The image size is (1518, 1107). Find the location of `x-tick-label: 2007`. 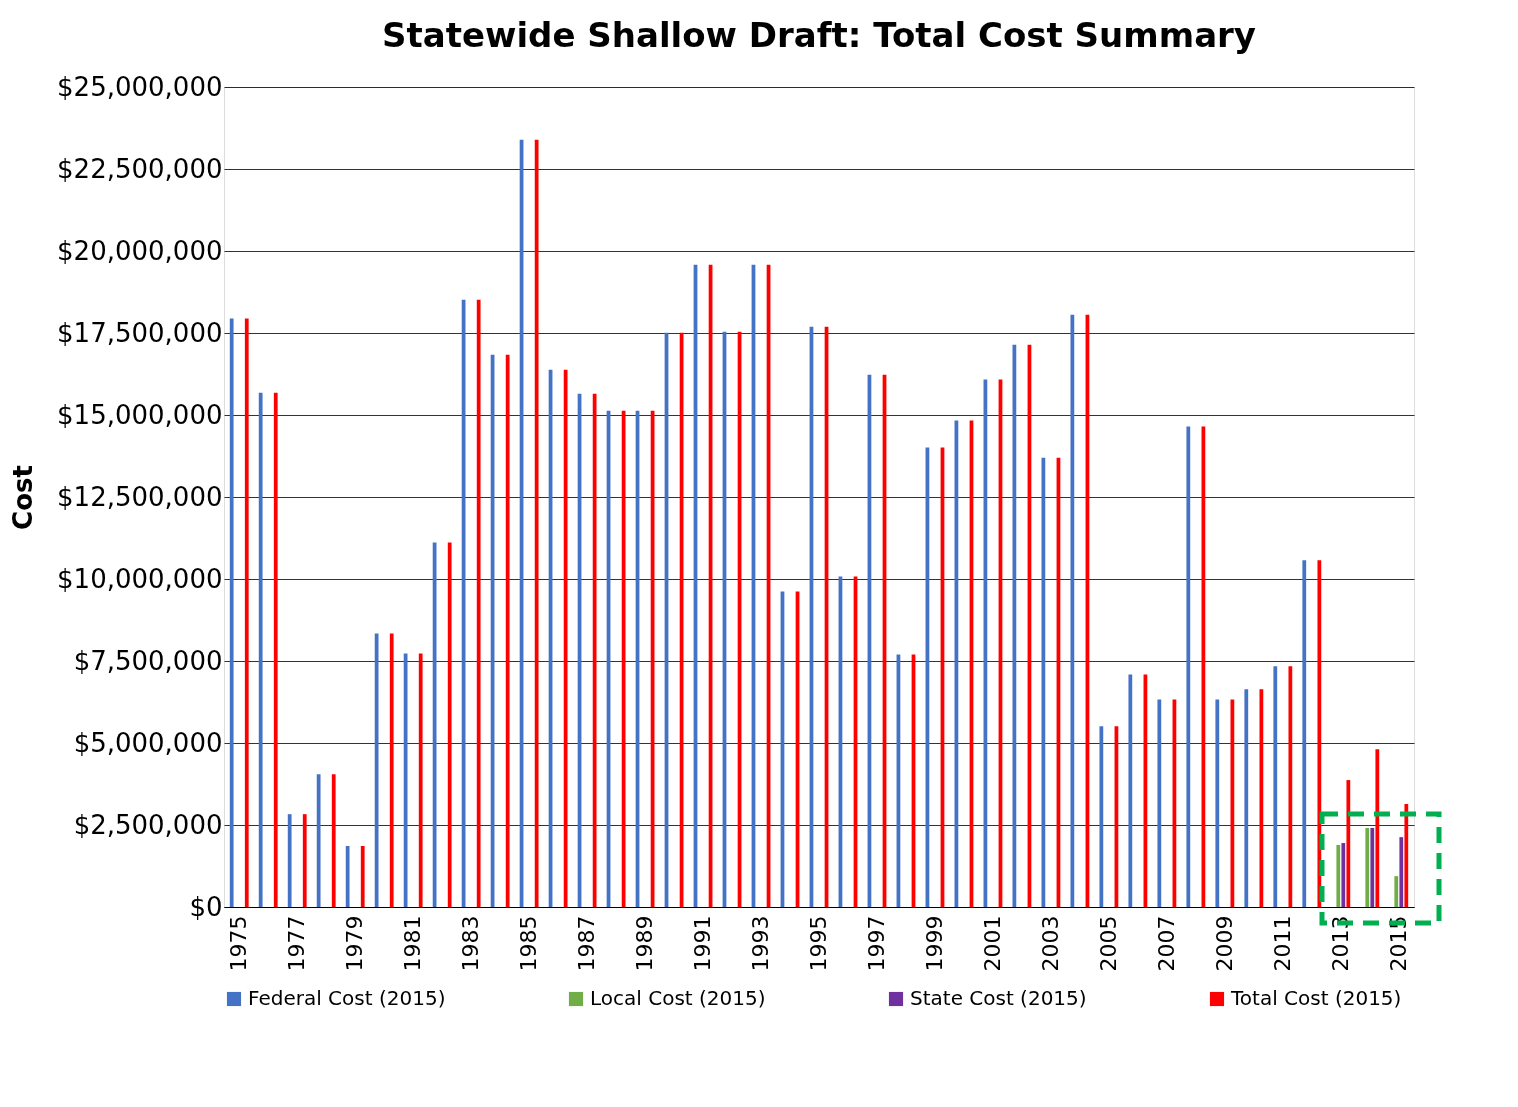

x-tick-label: 2007 is located at coordinates (1166, 943).